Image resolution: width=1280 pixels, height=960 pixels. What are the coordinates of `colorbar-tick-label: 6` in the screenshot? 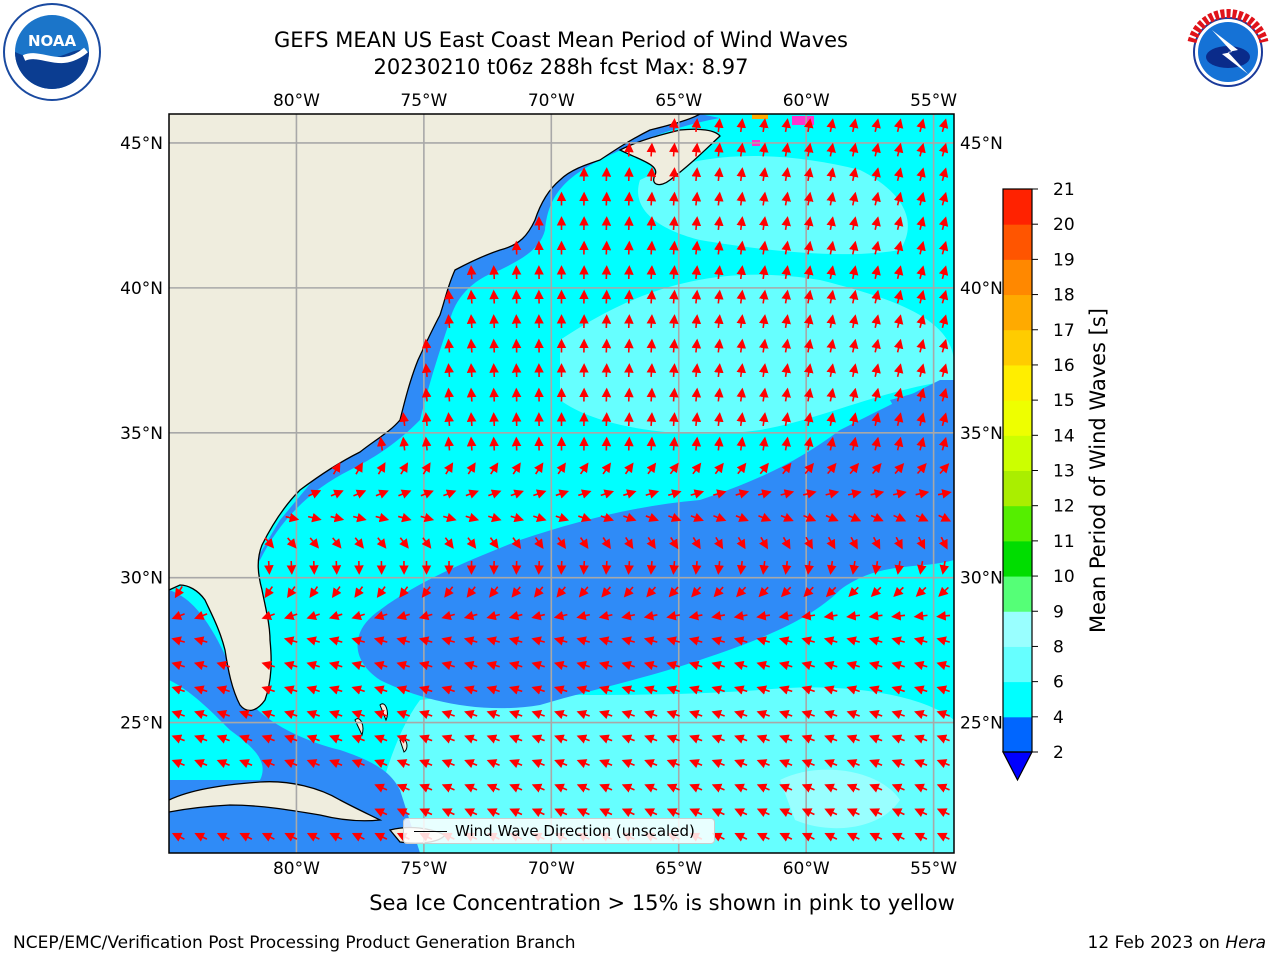 It's located at (1058, 683).